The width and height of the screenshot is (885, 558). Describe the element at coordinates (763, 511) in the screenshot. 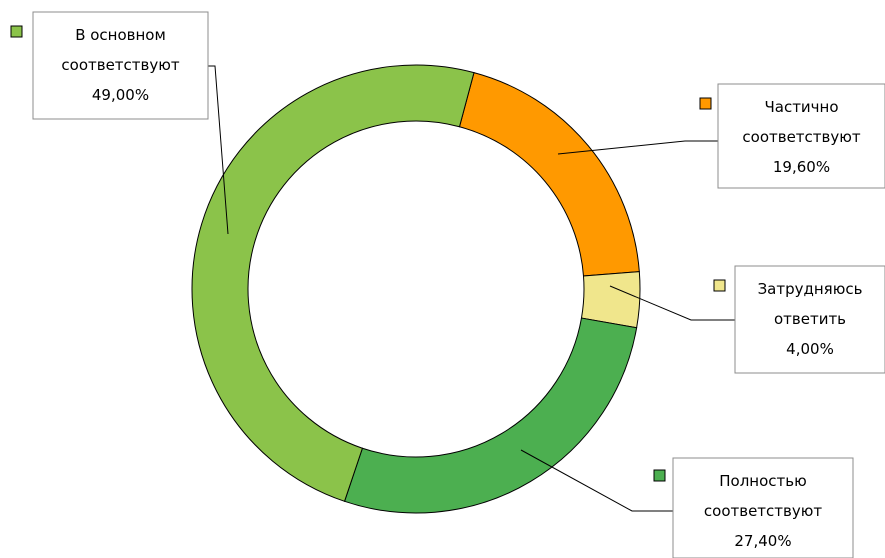

I see `label-text-полностью: соответствуют` at that location.